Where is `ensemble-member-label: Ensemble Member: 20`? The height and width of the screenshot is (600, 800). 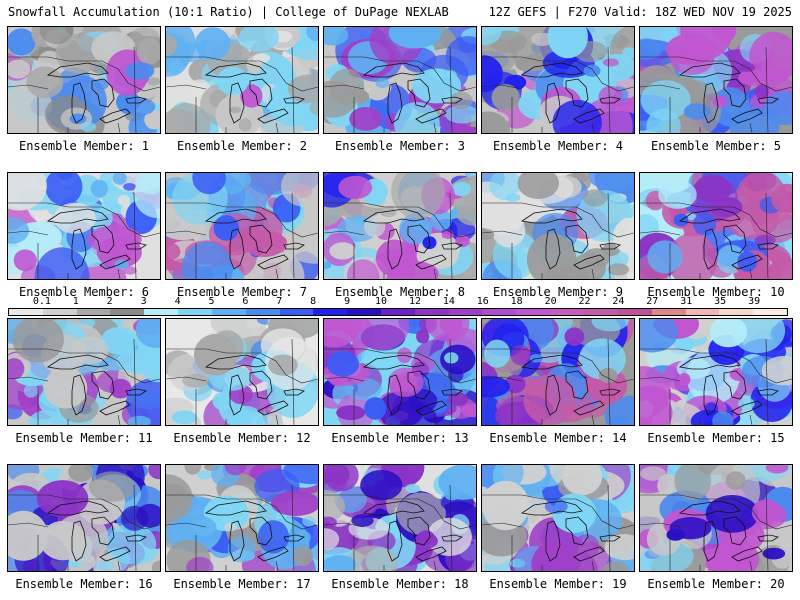
ensemble-member-label: Ensemble Member: 20 is located at coordinates (716, 584).